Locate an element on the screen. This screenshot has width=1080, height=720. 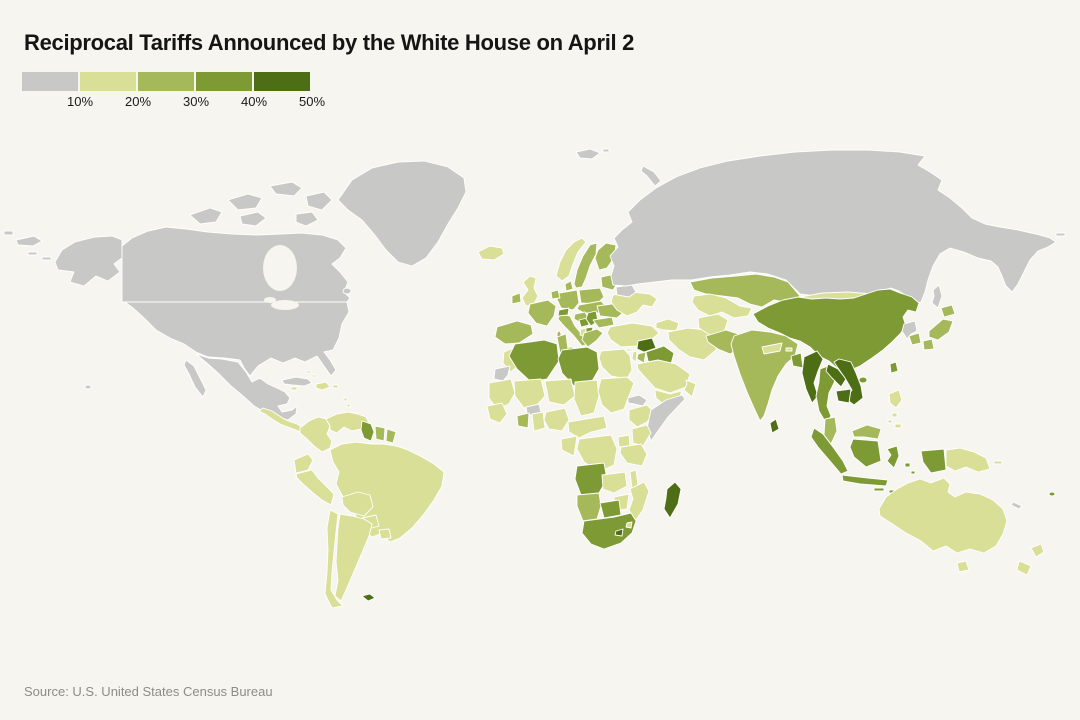
country-usa-aleutians is located at coordinates (46, 258).